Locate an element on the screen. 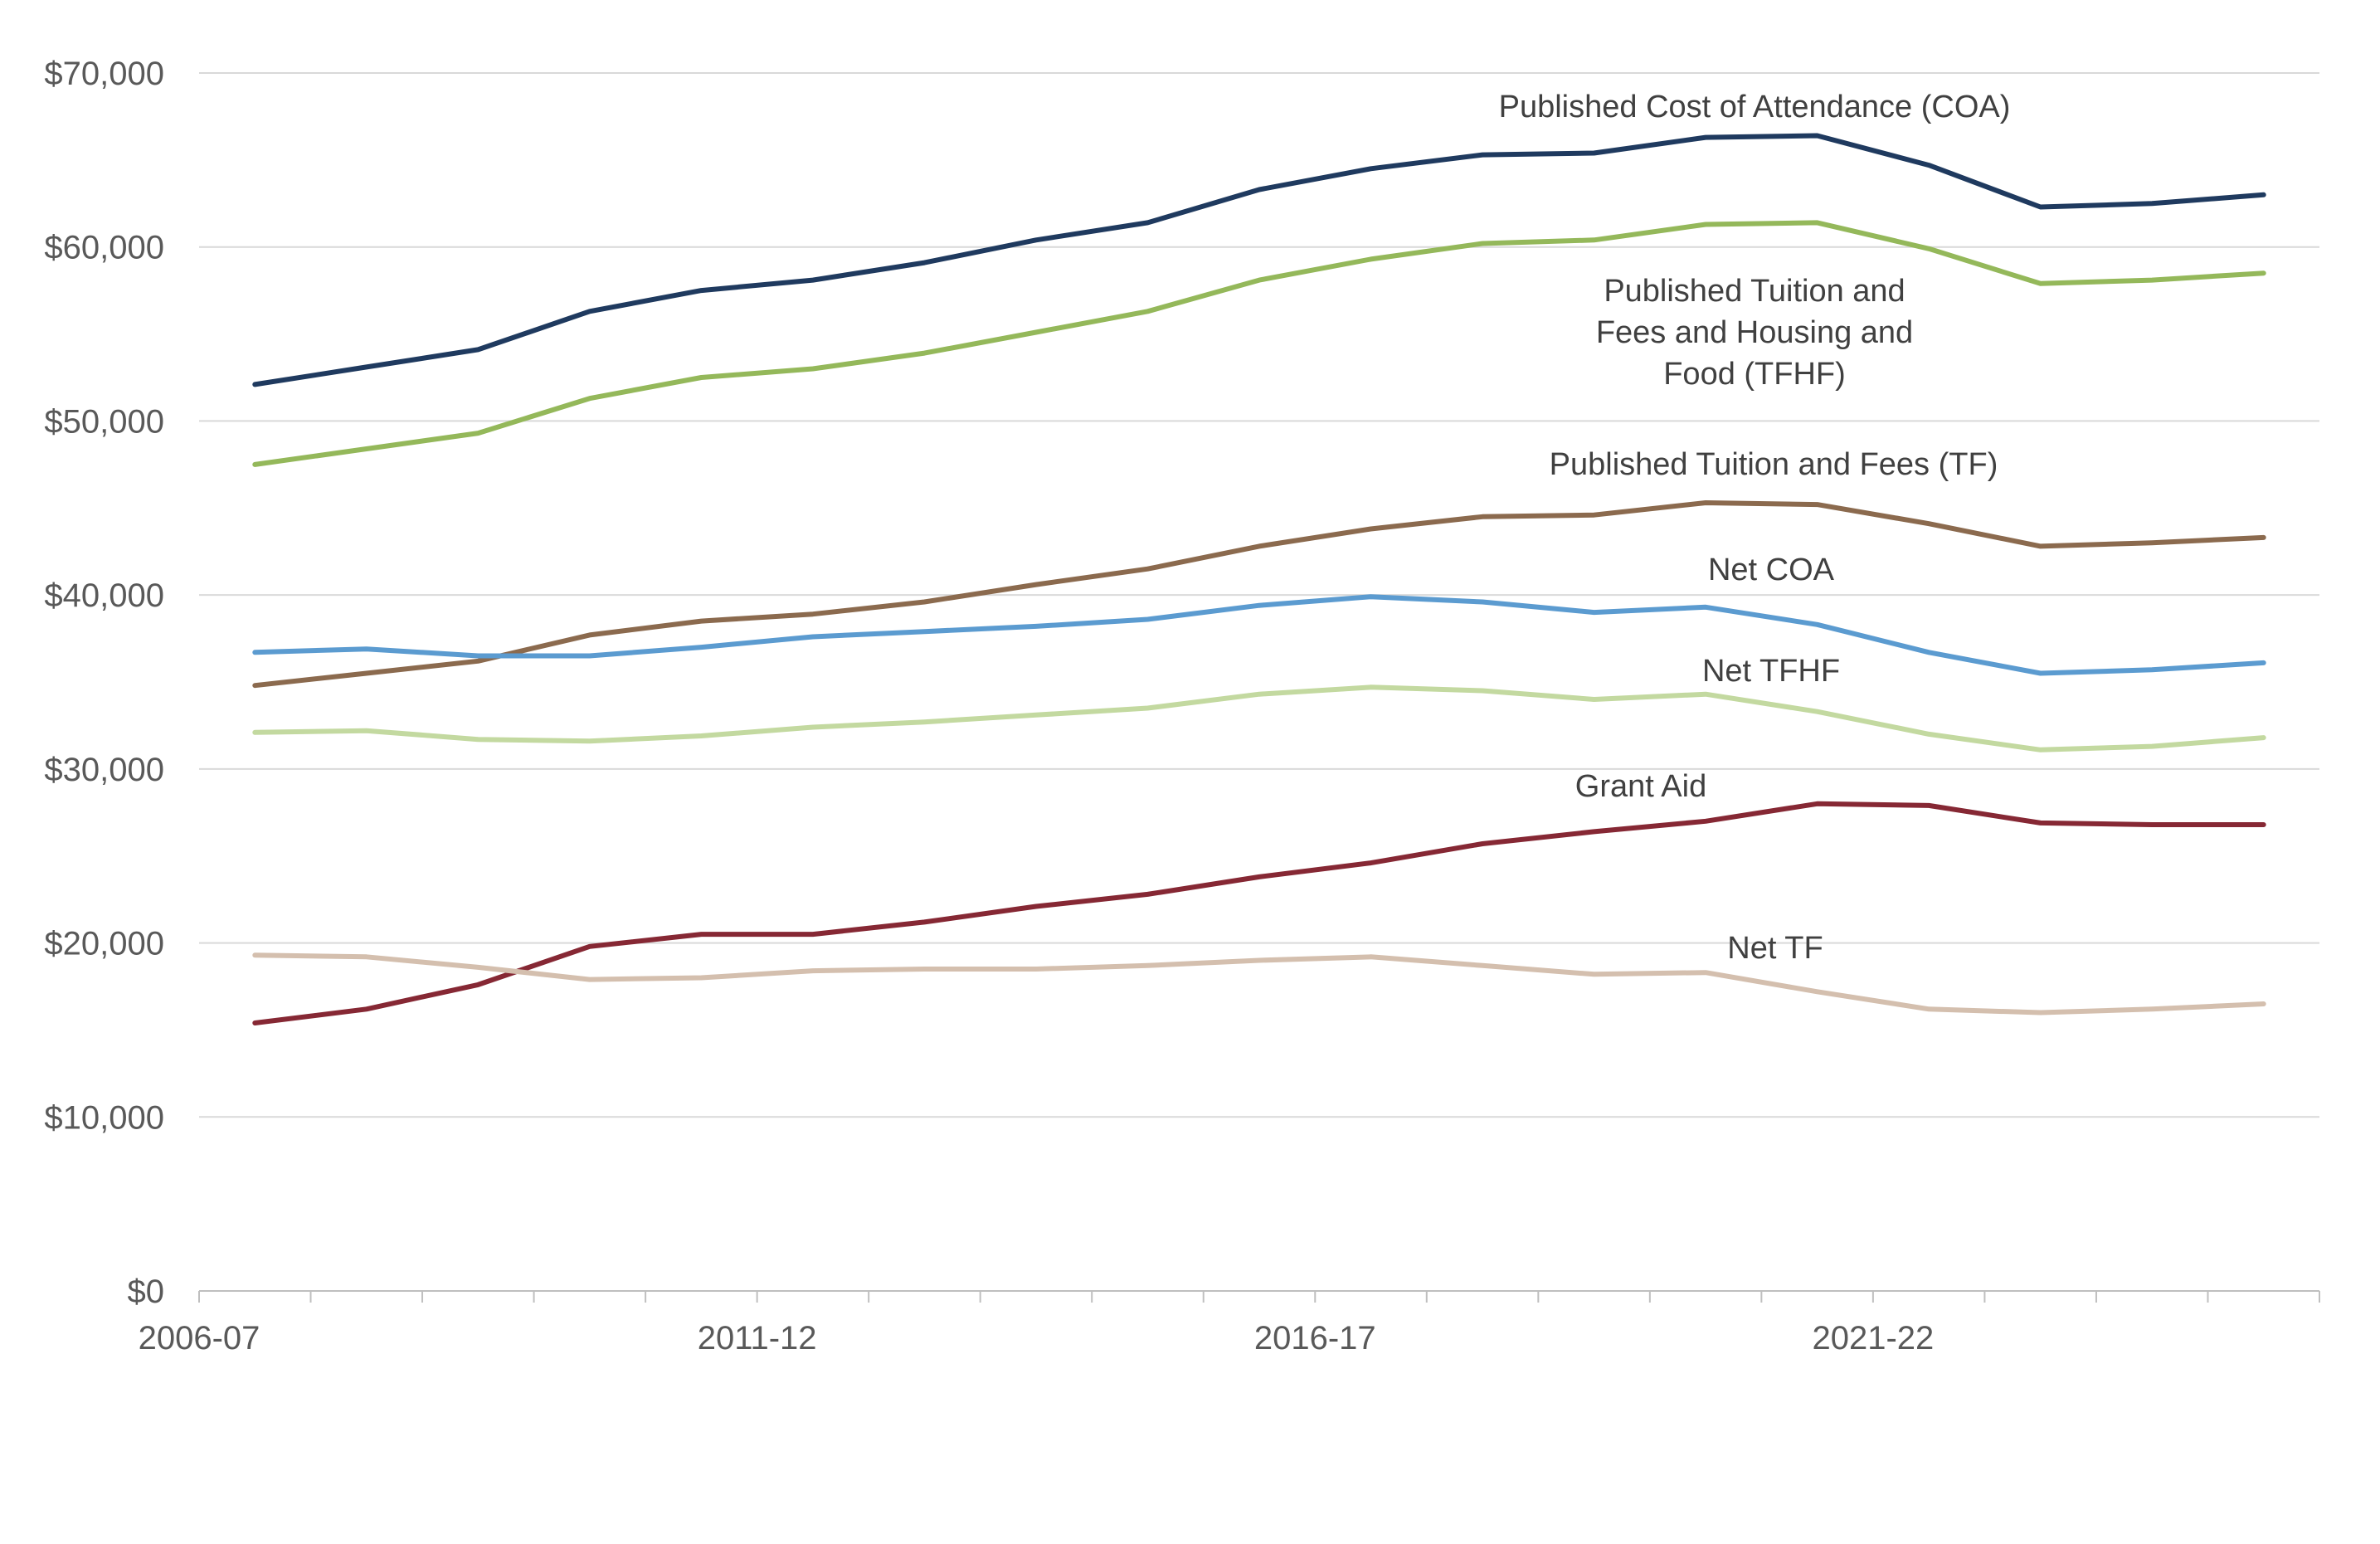 This screenshot has height=1544, width=2380. series-label-grant-aid: Grant Aid is located at coordinates (1640, 786).